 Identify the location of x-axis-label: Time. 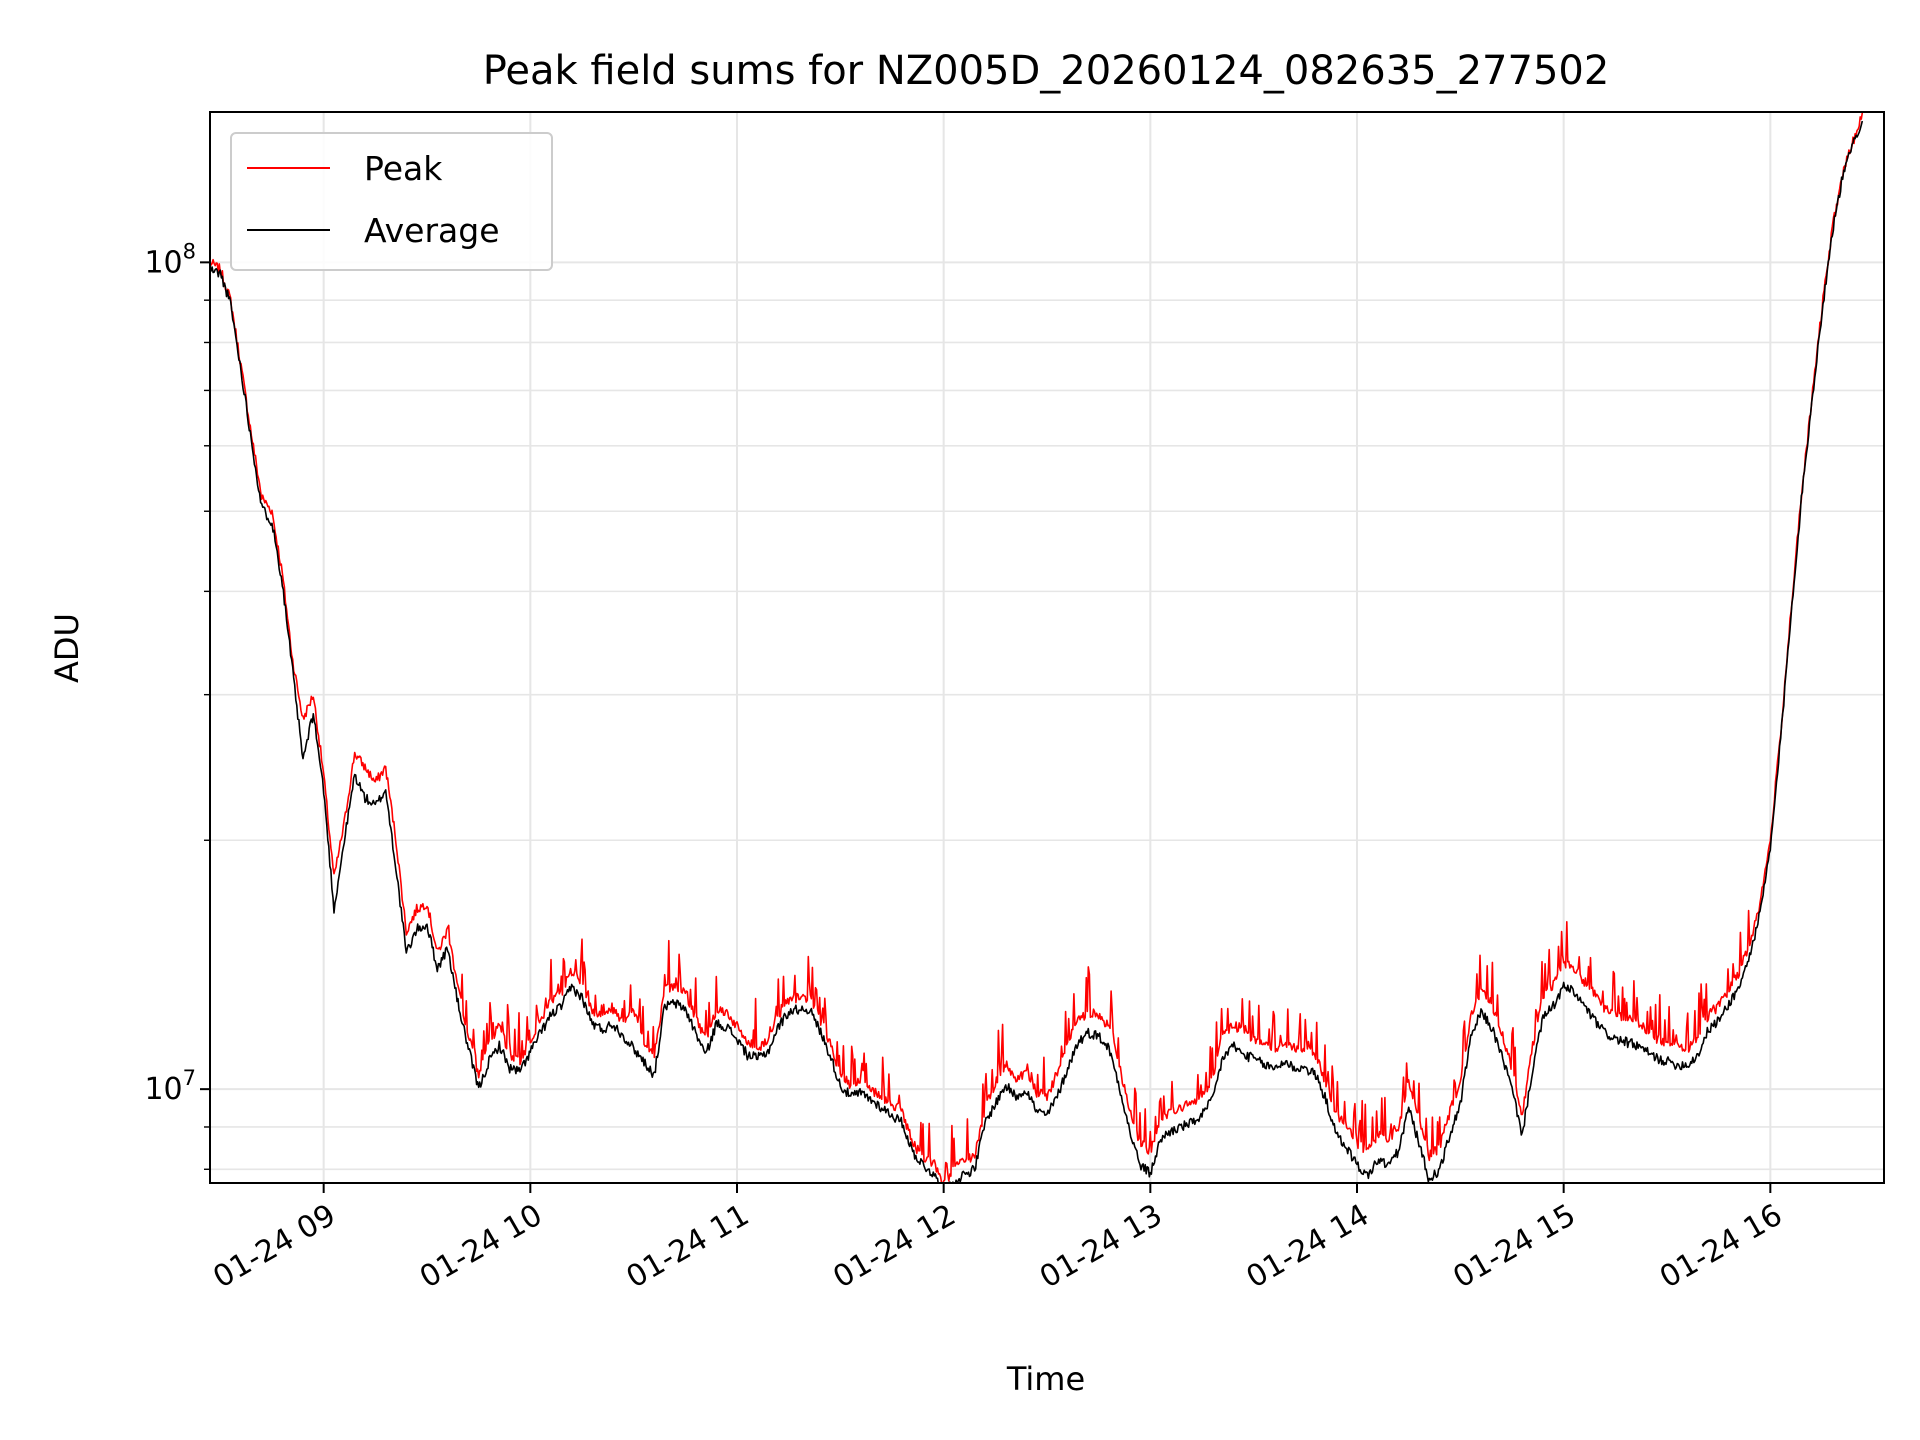
(1045, 1379).